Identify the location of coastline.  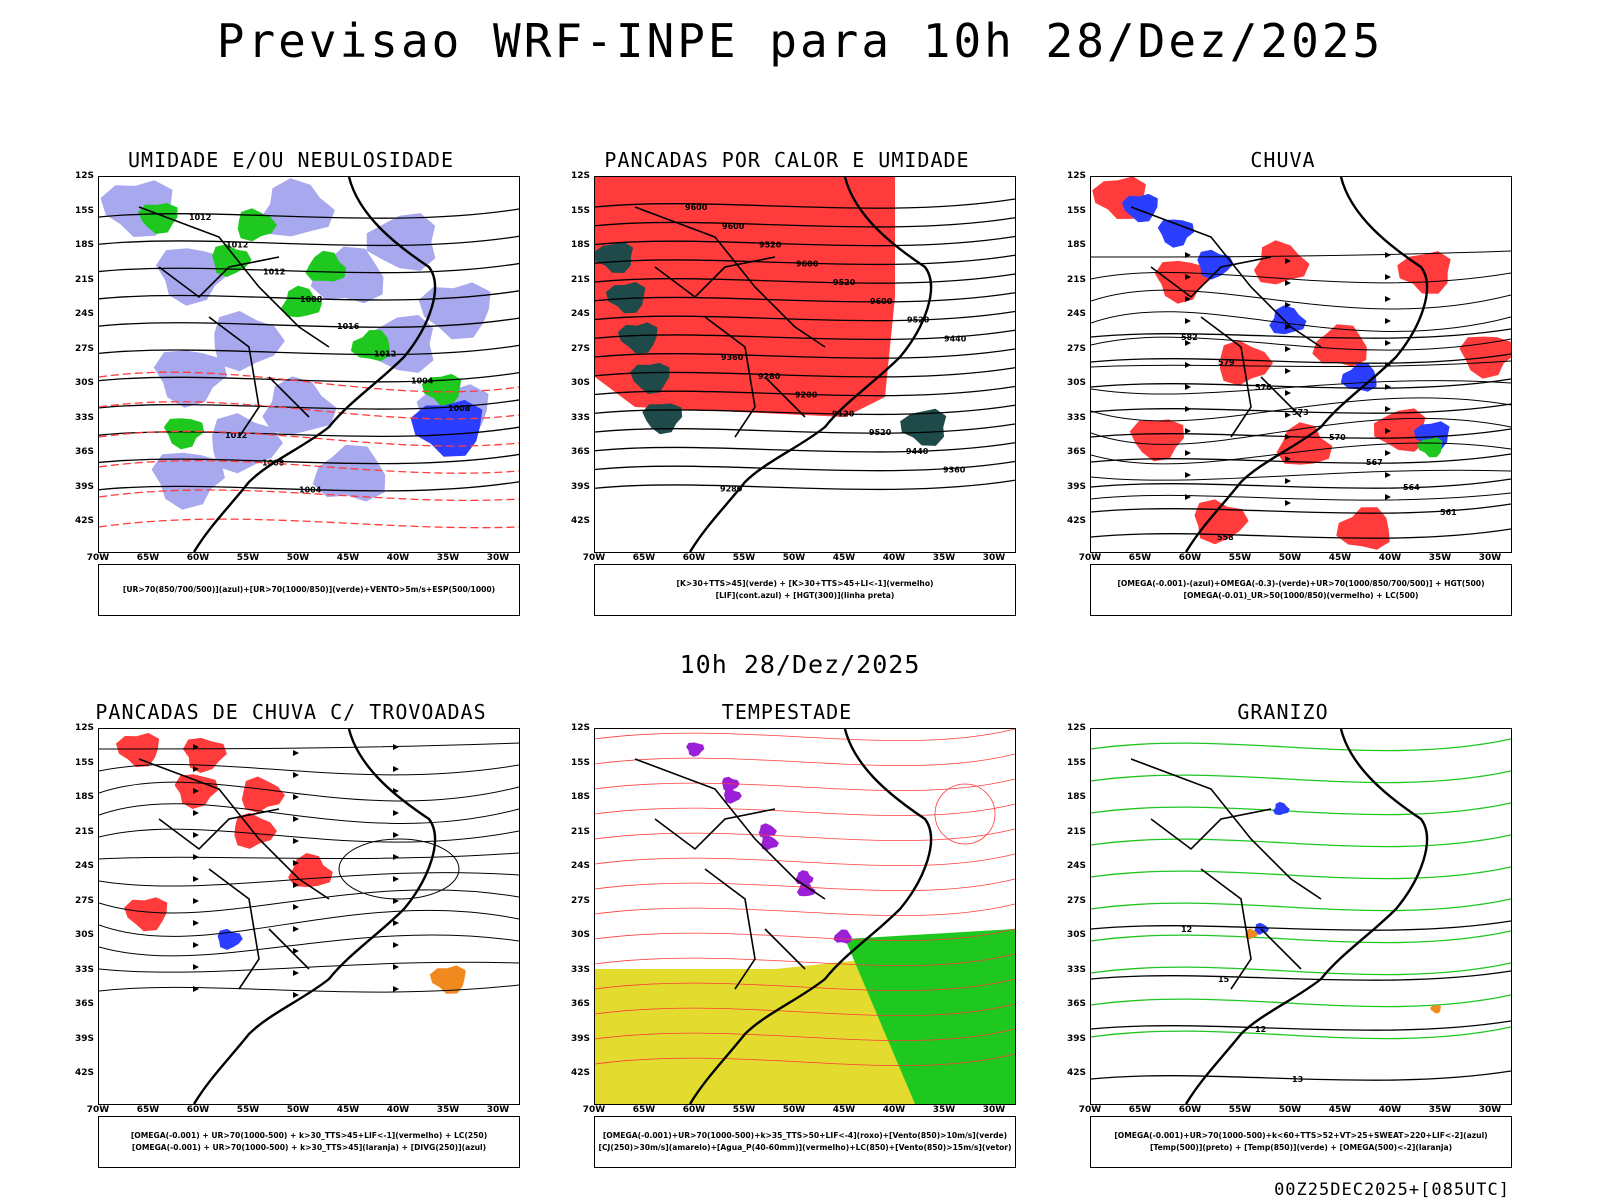
(1306, 916).